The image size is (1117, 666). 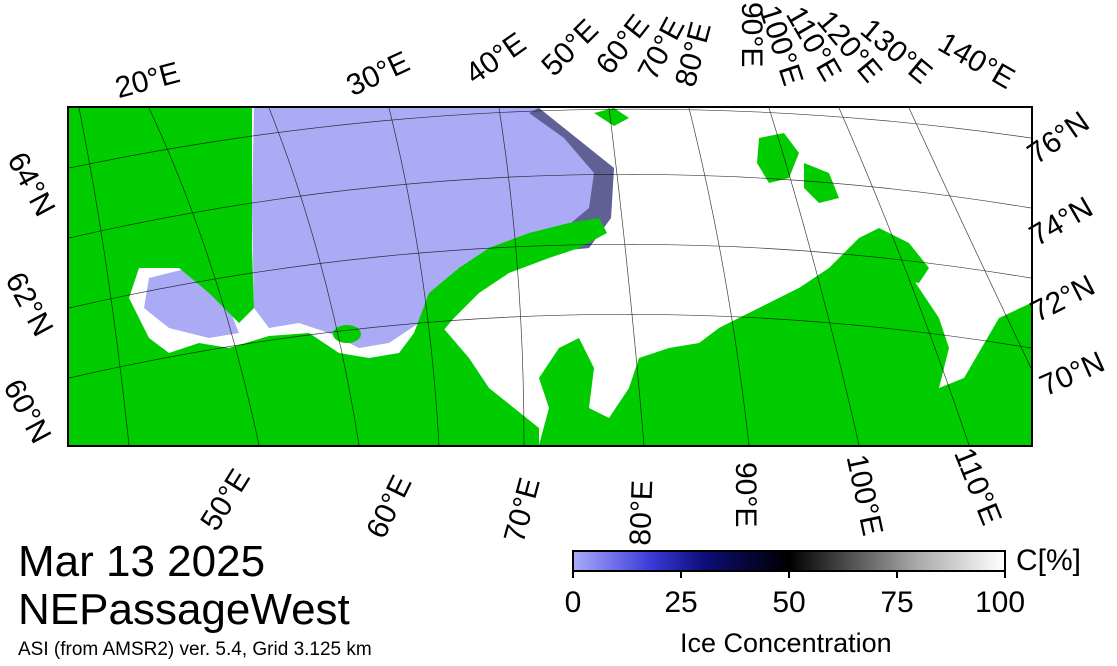 What do you see at coordinates (184, 609) in the screenshot?
I see `region-name: NEPassageWest` at bounding box center [184, 609].